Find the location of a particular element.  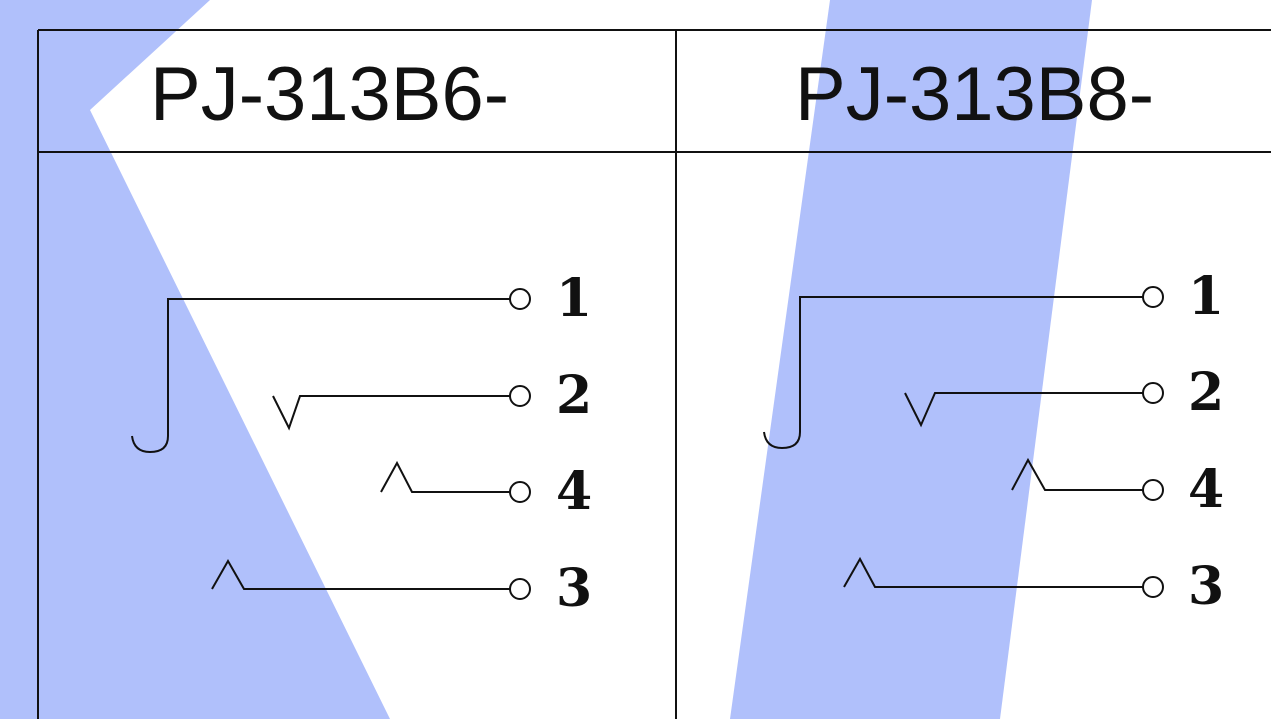

left-pin-label-3: 3 is located at coordinates (574, 588).